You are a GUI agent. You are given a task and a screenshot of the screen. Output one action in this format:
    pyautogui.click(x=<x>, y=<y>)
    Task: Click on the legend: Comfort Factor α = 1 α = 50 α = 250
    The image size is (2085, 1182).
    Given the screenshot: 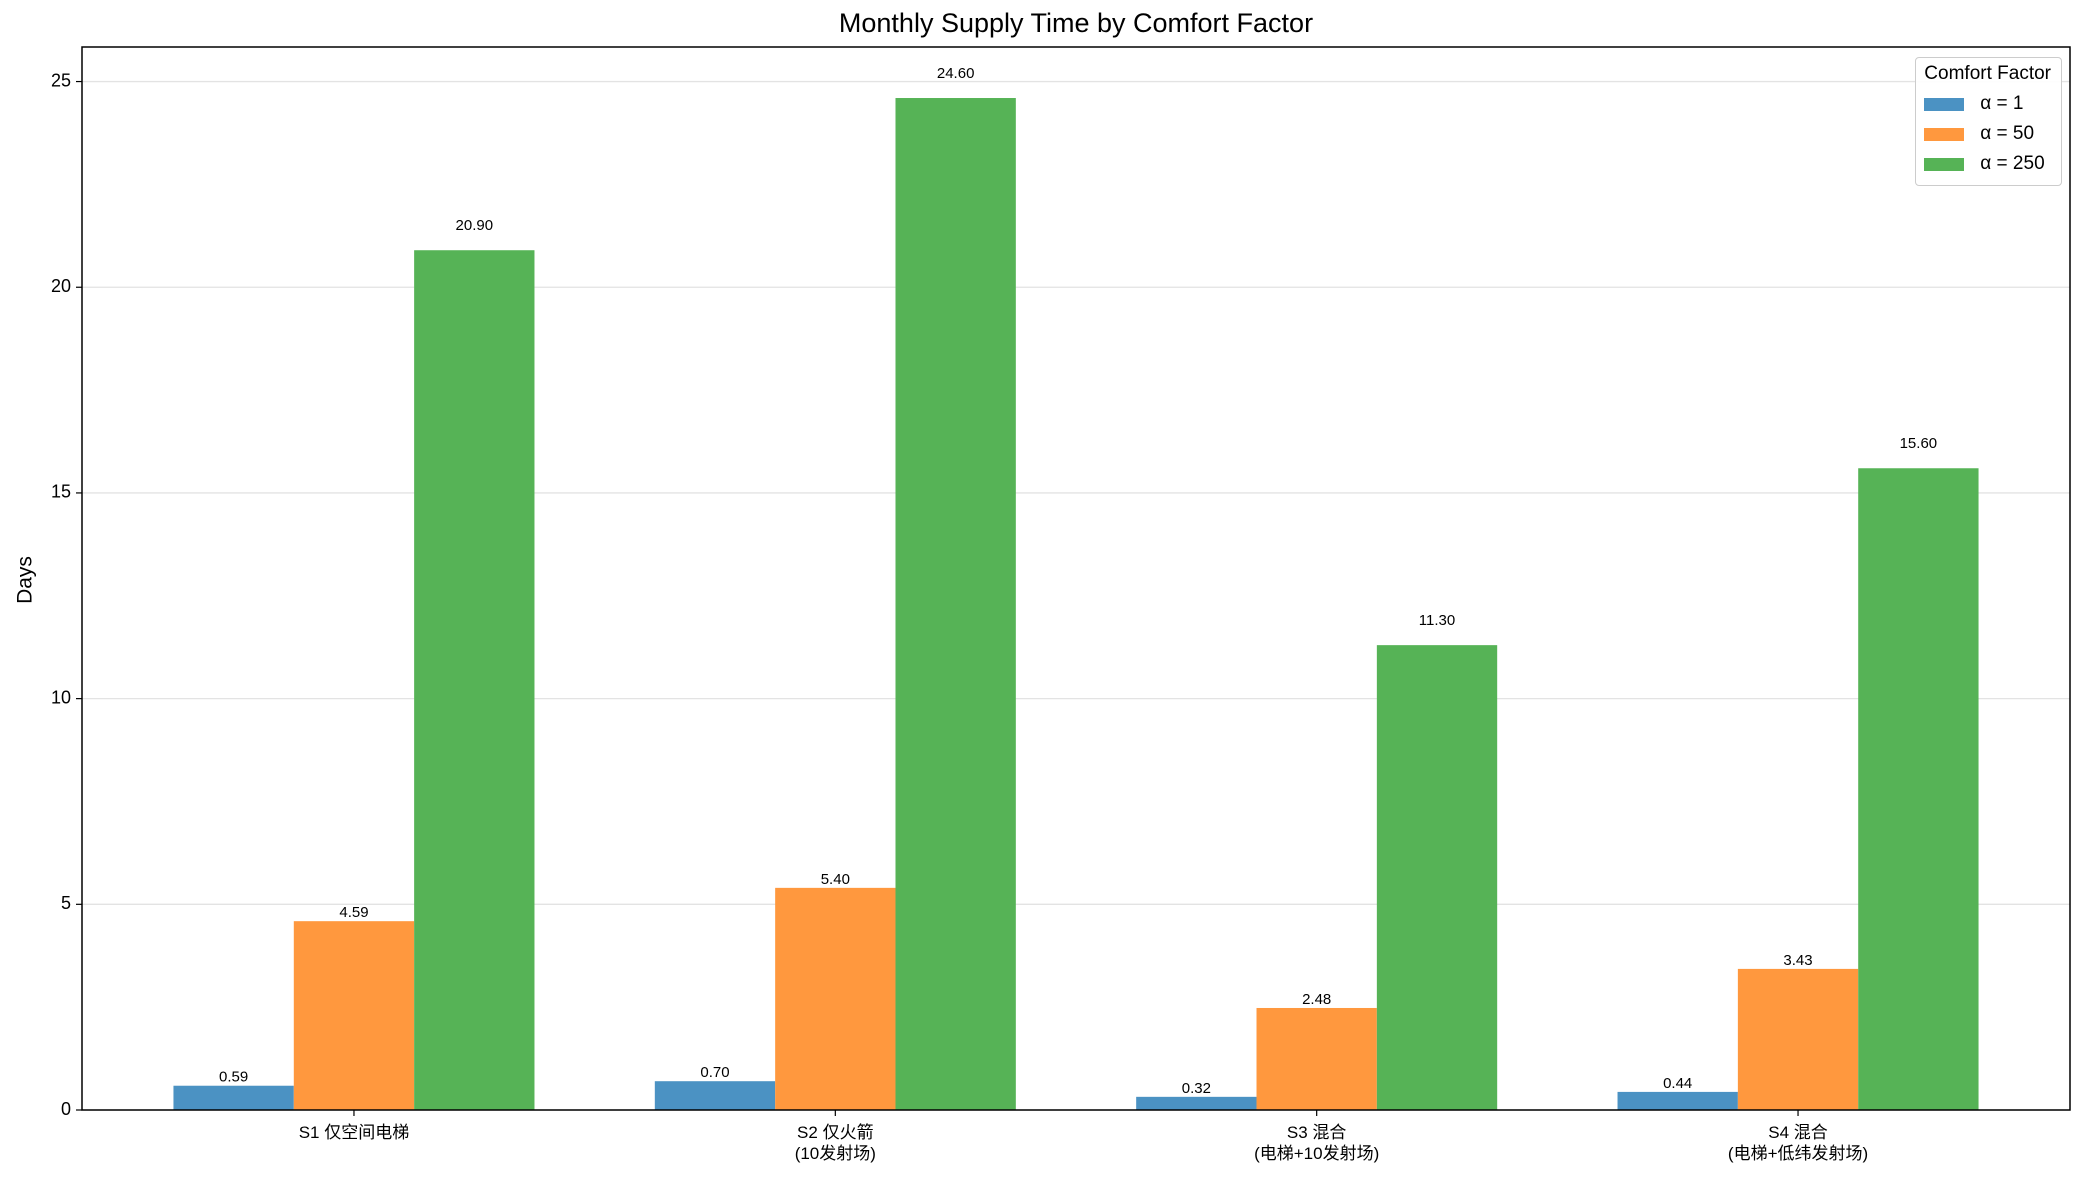 What is the action you would take?
    pyautogui.click(x=1988, y=121)
    